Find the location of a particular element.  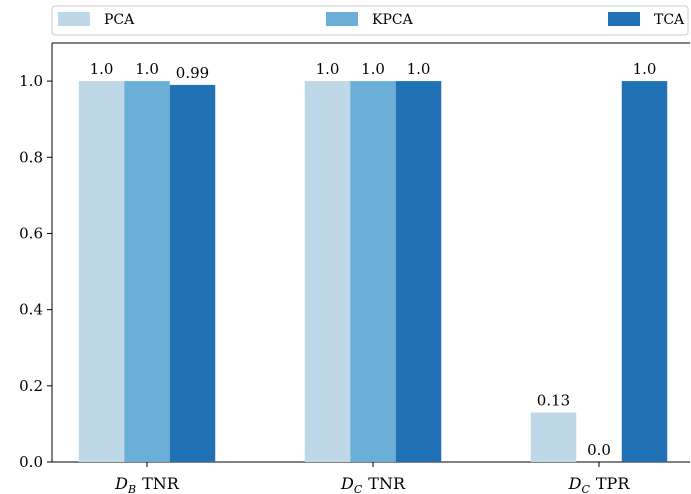

y-tick-label: 1.0 is located at coordinates (31, 81).